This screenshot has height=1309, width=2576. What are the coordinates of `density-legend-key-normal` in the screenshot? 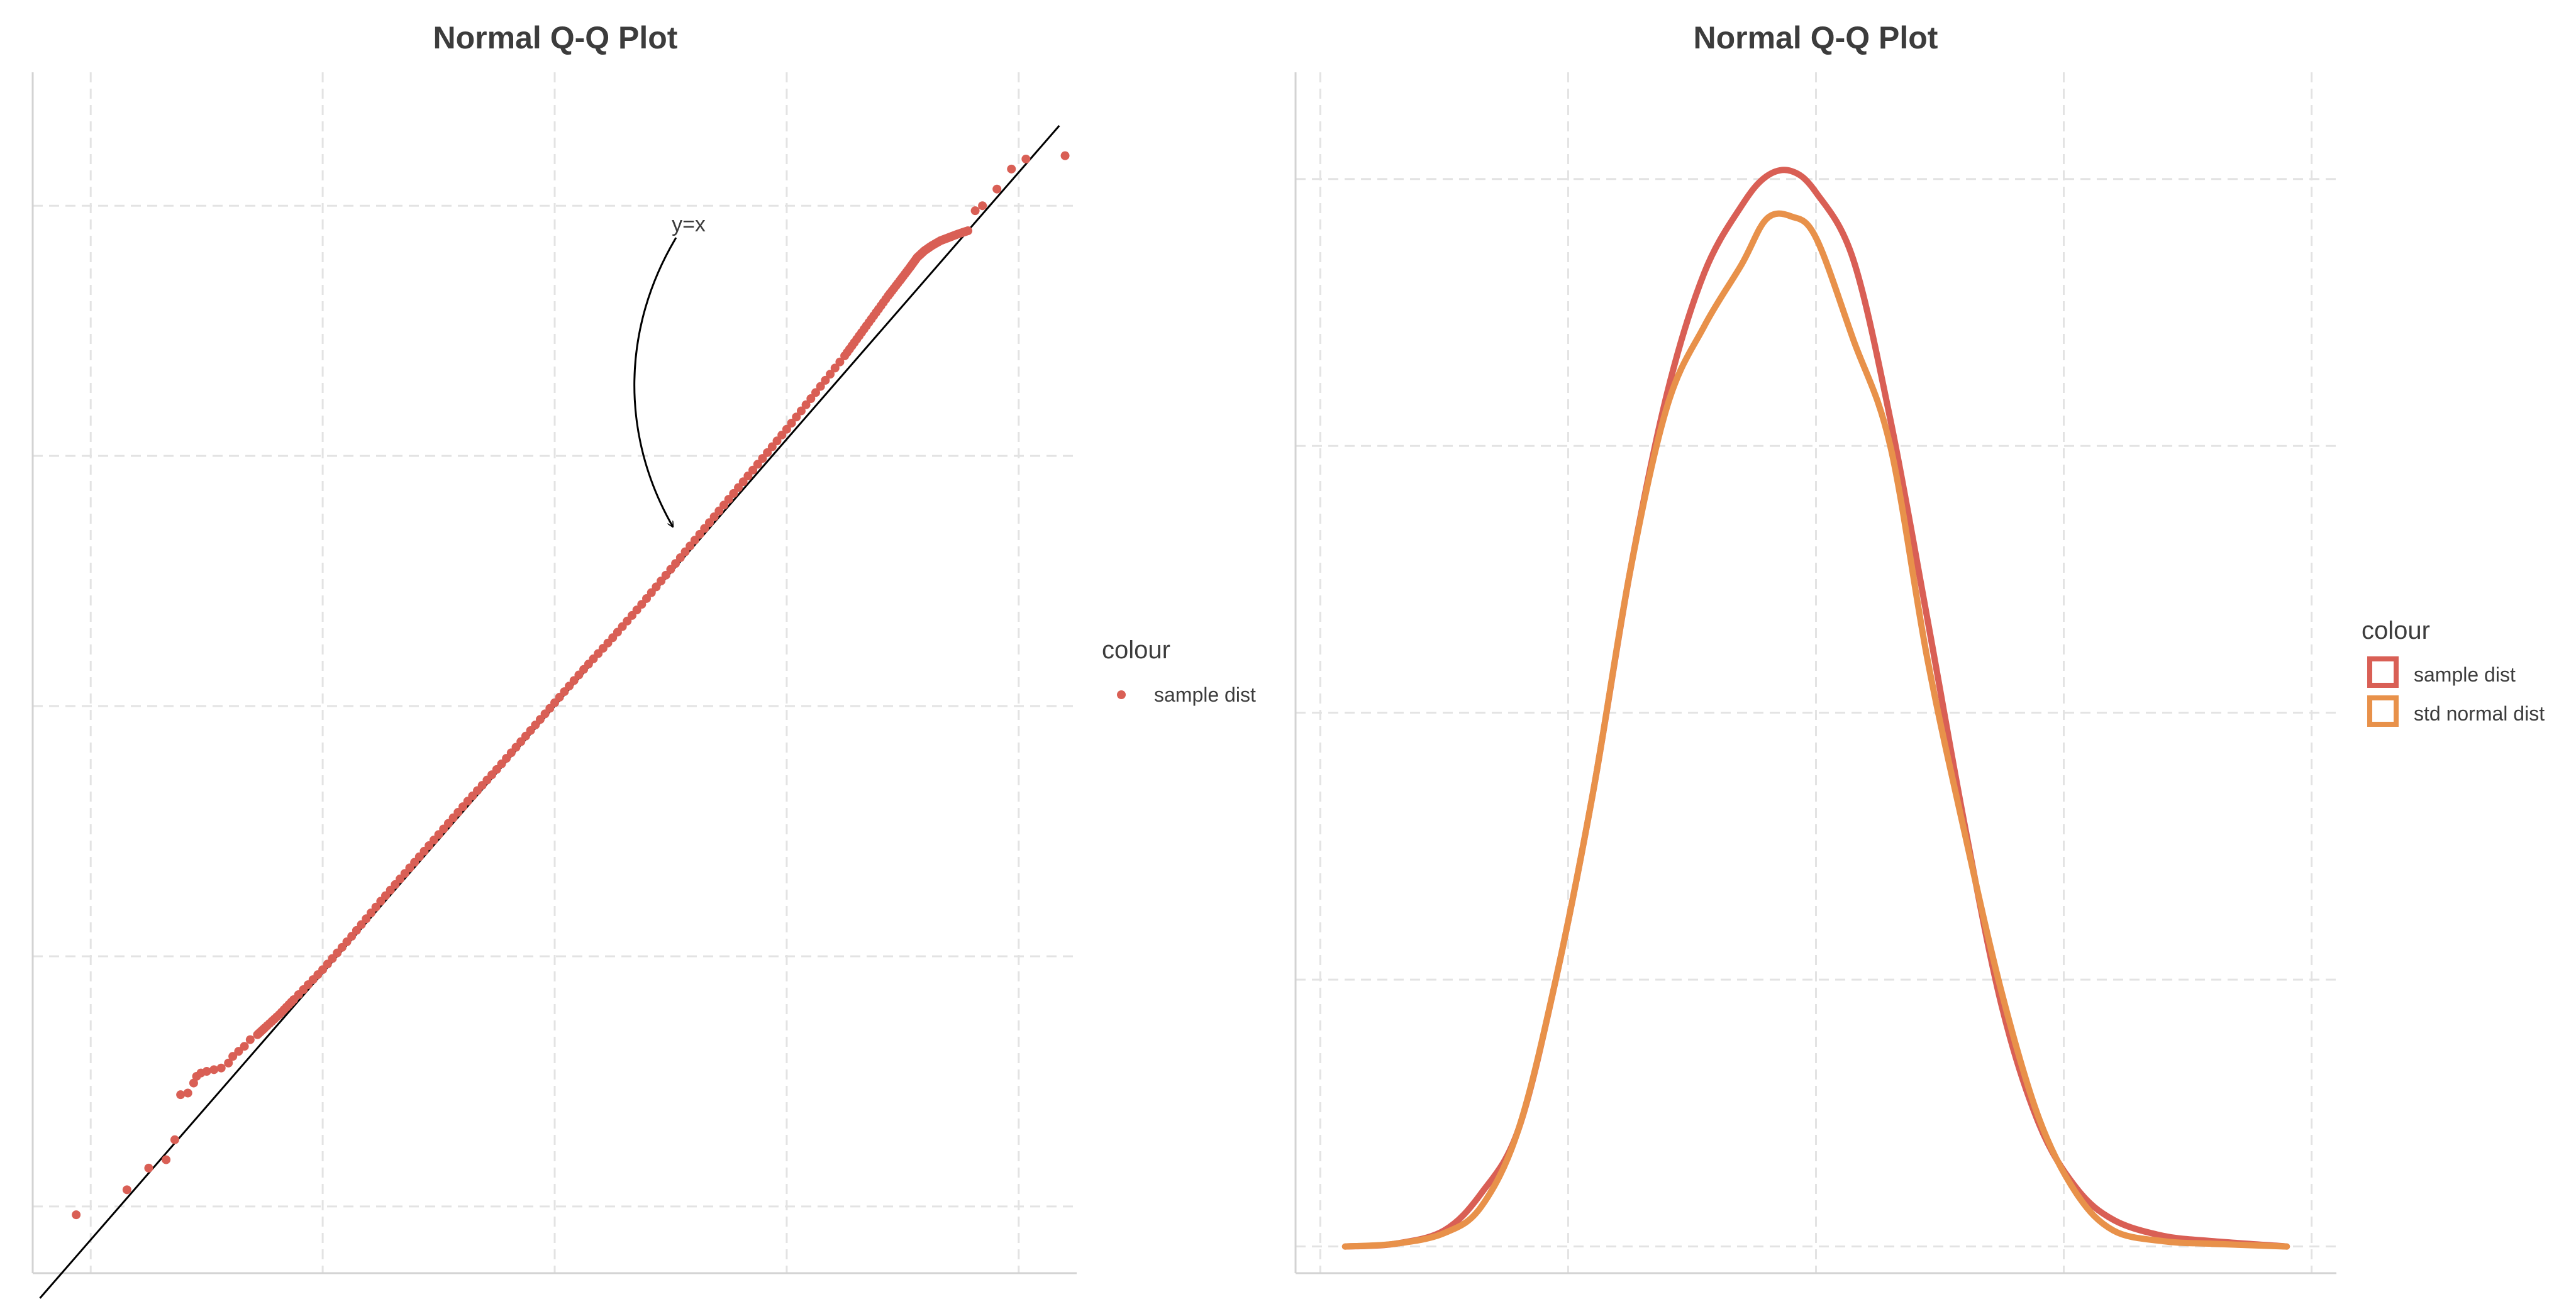 It's located at (2383, 711).